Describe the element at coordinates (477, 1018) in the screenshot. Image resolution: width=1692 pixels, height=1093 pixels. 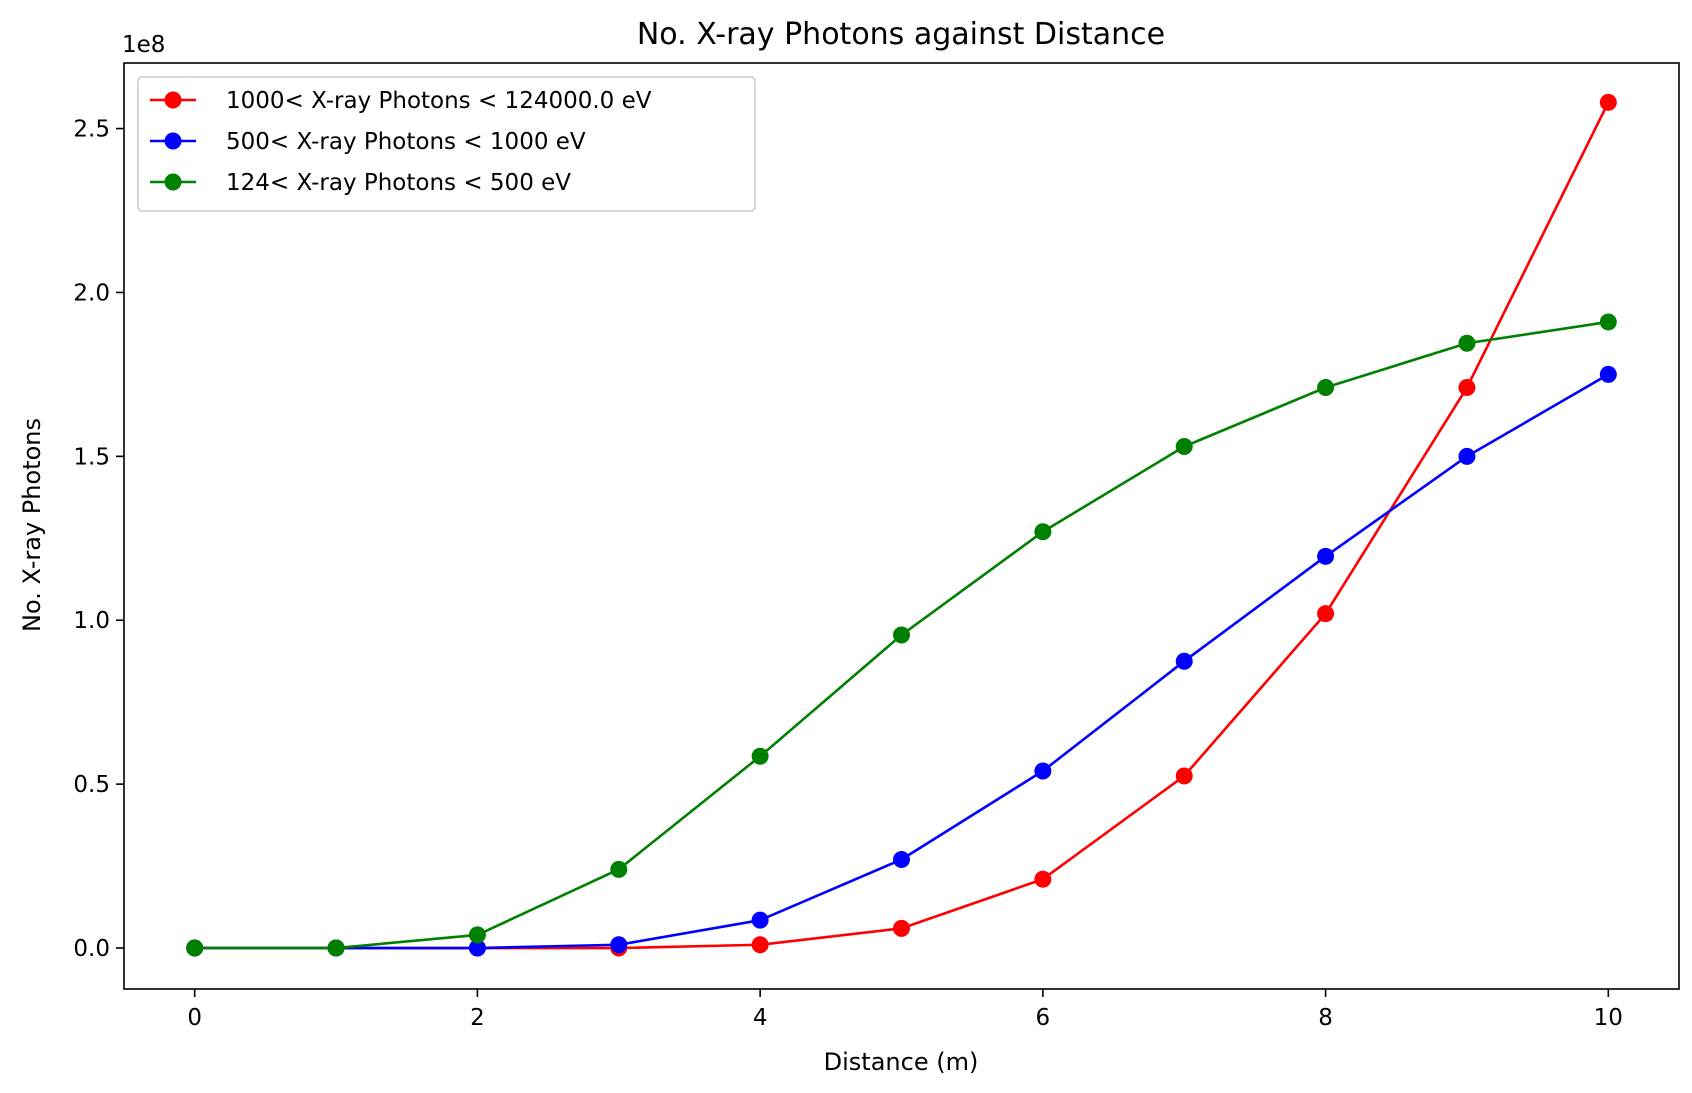
I see `x-tick-label-1: 2` at that location.